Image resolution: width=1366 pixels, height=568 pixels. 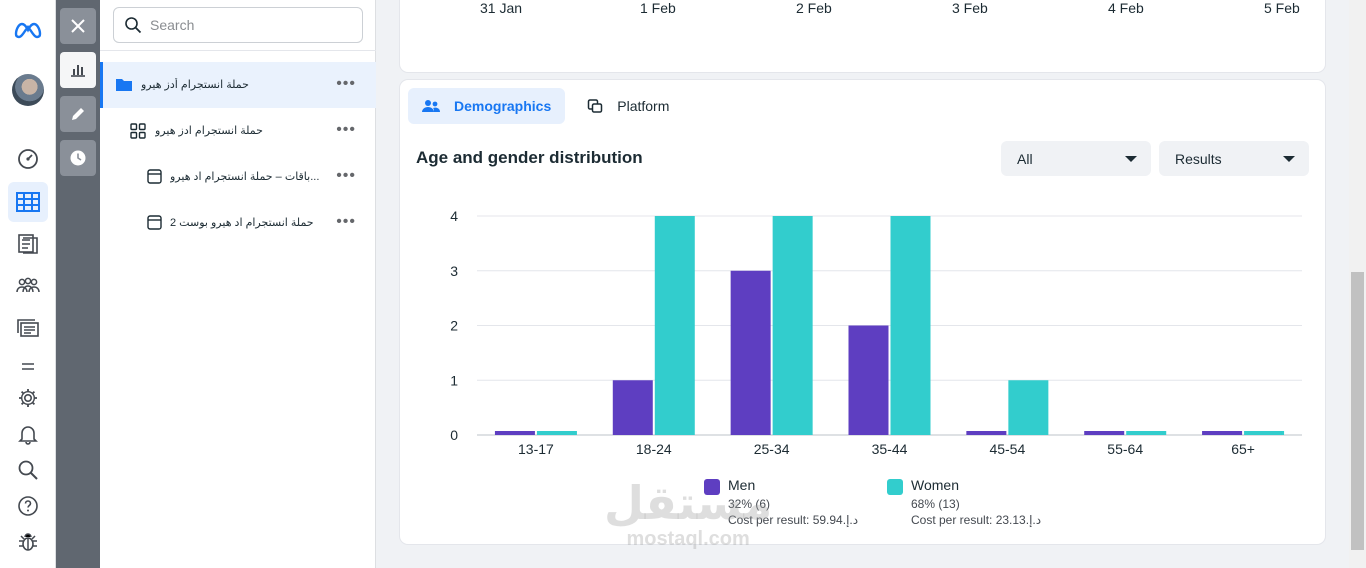 I want to click on tab-demographics: Demographics, so click(x=487, y=106).